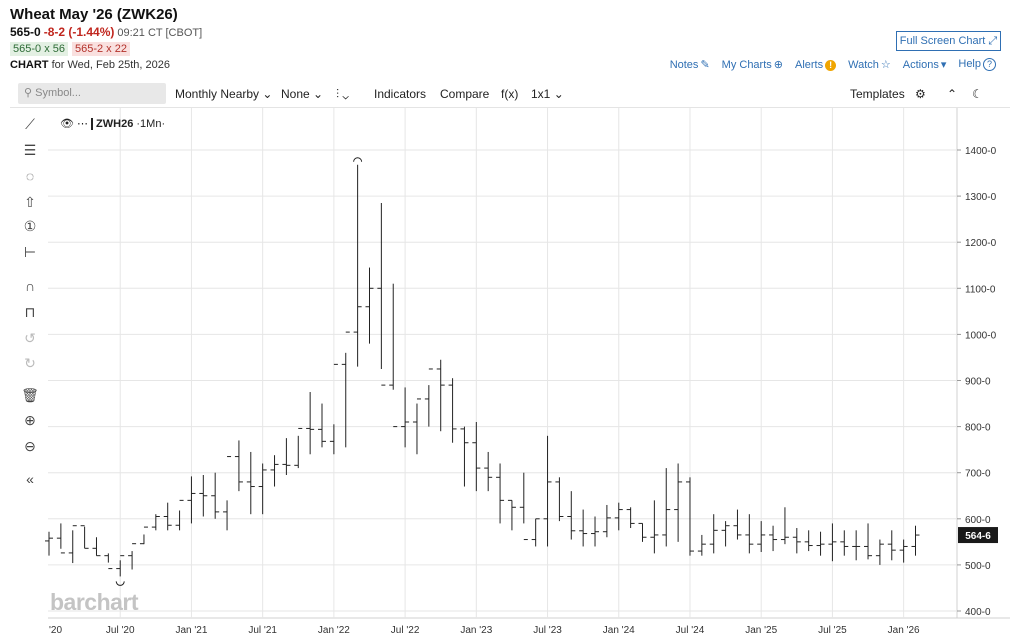 This screenshot has width=1020, height=641. Describe the element at coordinates (400, 94) in the screenshot. I see `indicators-button: Indicators` at that location.